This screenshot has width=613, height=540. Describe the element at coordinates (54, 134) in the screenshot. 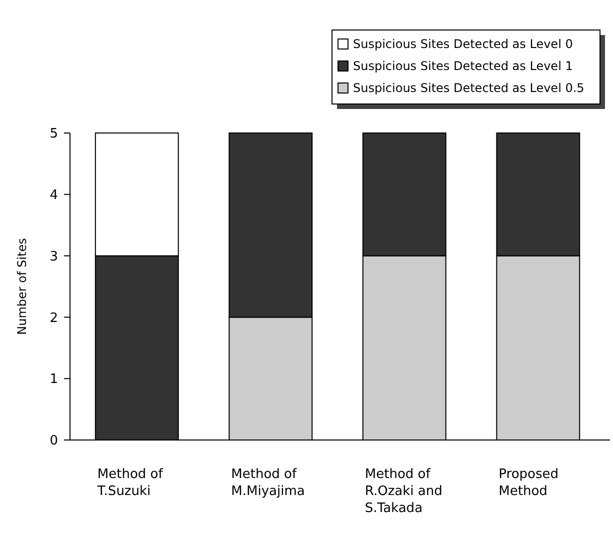

I see `y-tick-label: 5` at that location.